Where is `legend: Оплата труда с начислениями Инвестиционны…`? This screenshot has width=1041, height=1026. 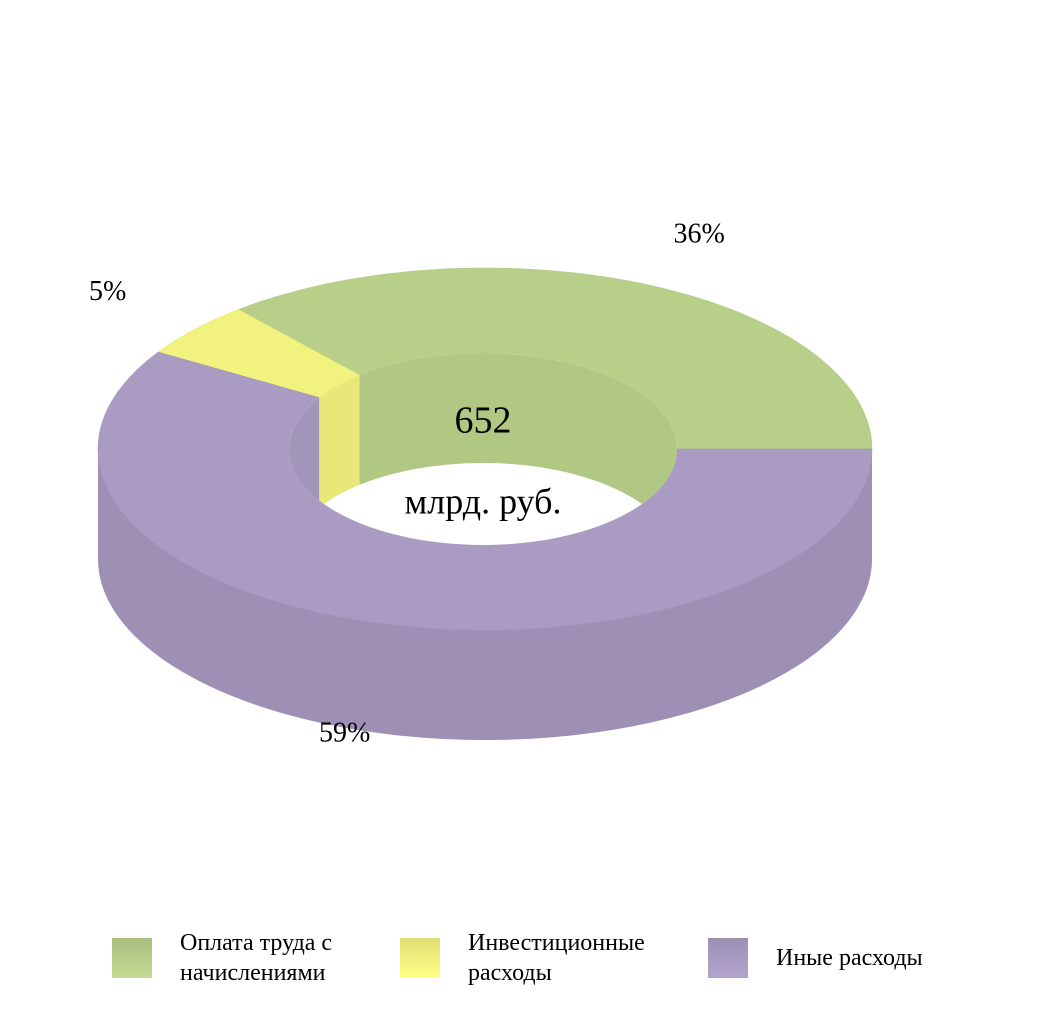 legend: Оплата труда с начислениями Инвестиционны… is located at coordinates (559, 958).